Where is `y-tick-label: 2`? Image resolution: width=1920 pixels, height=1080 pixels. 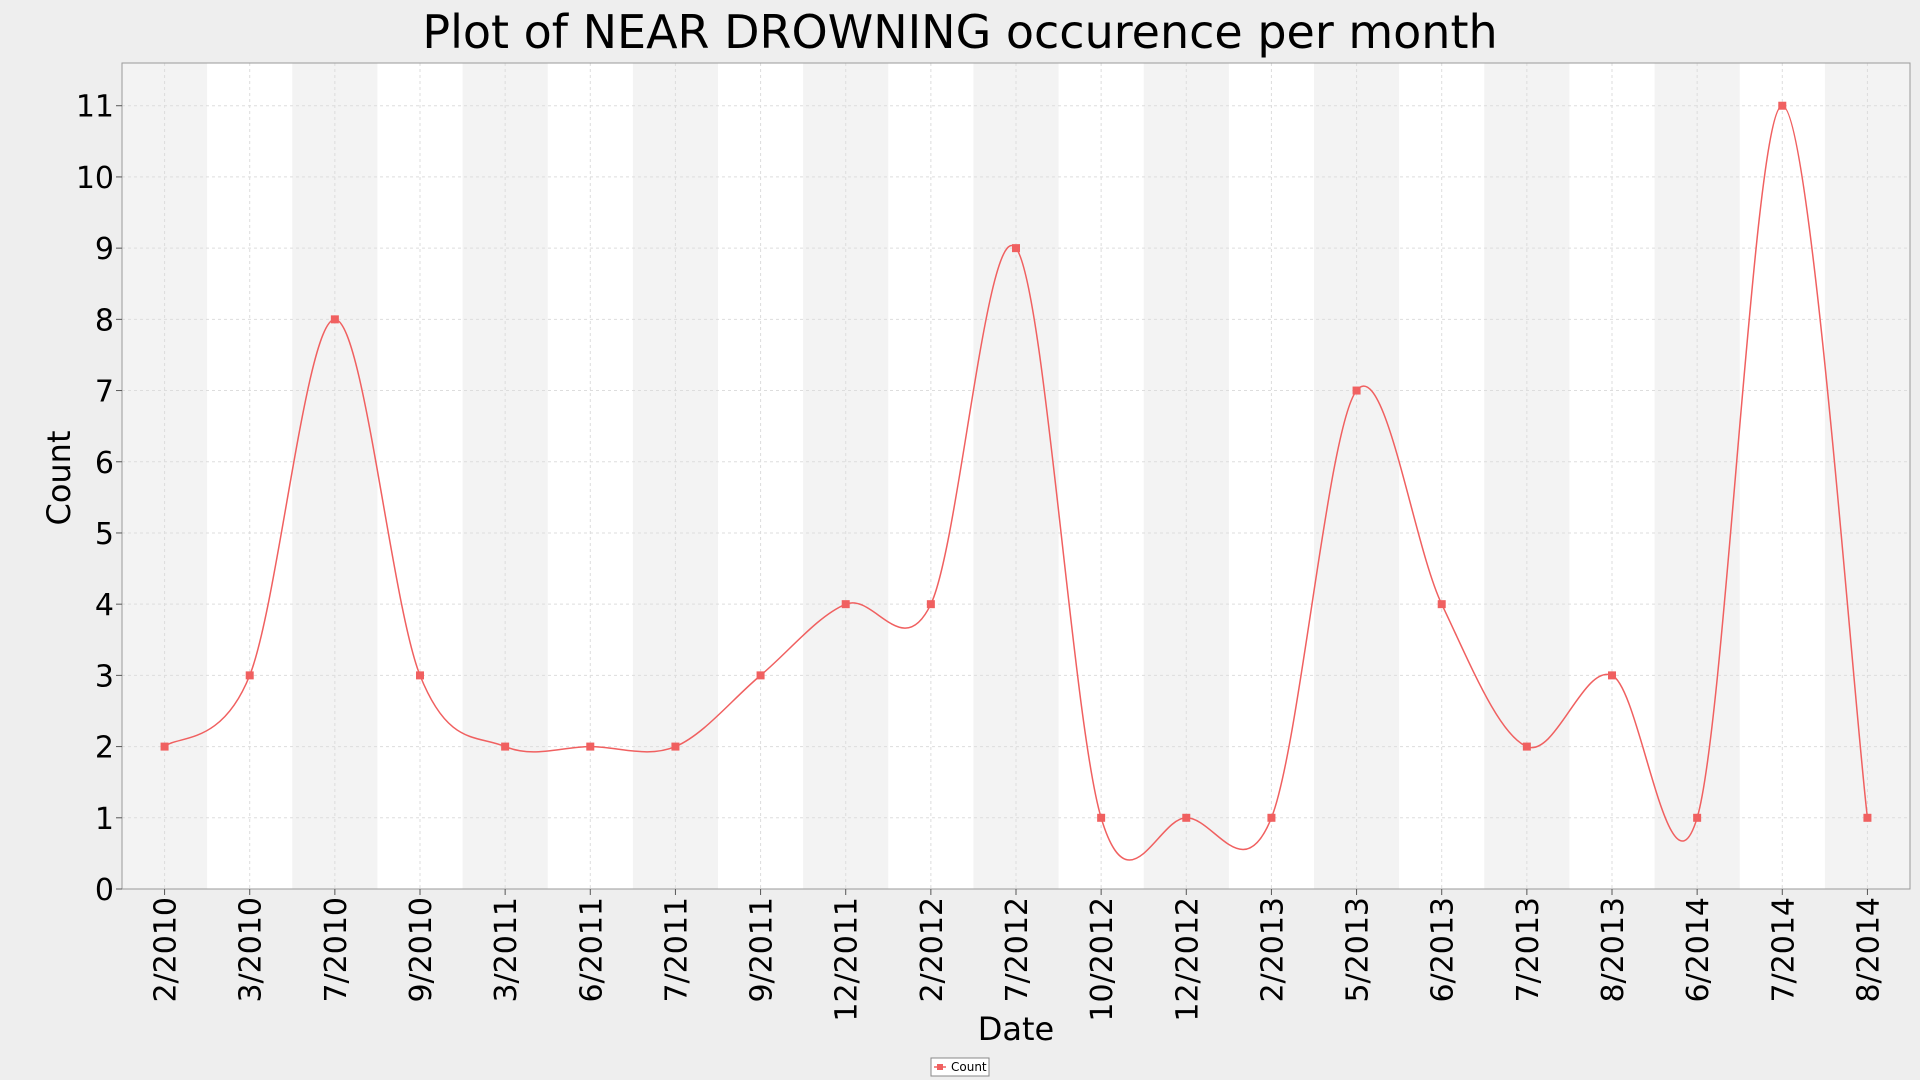 y-tick-label: 2 is located at coordinates (104, 748).